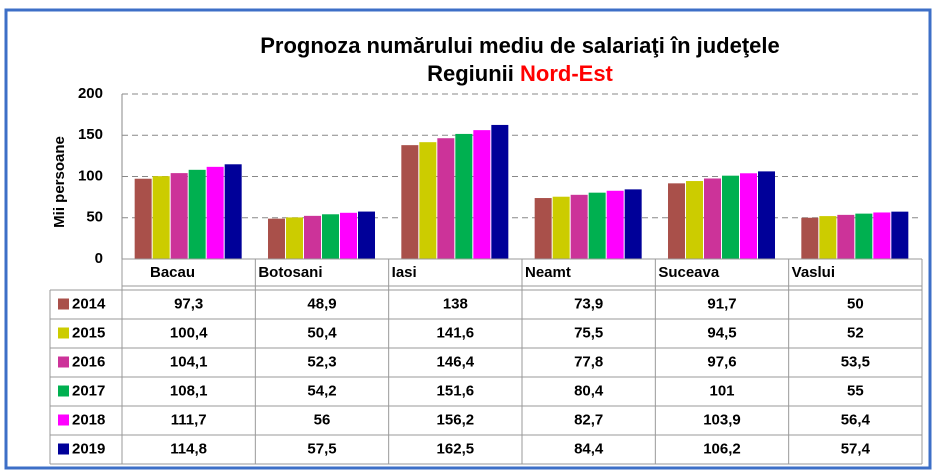  What do you see at coordinates (689, 272) in the screenshot?
I see `x-tick-label: Suceava` at bounding box center [689, 272].